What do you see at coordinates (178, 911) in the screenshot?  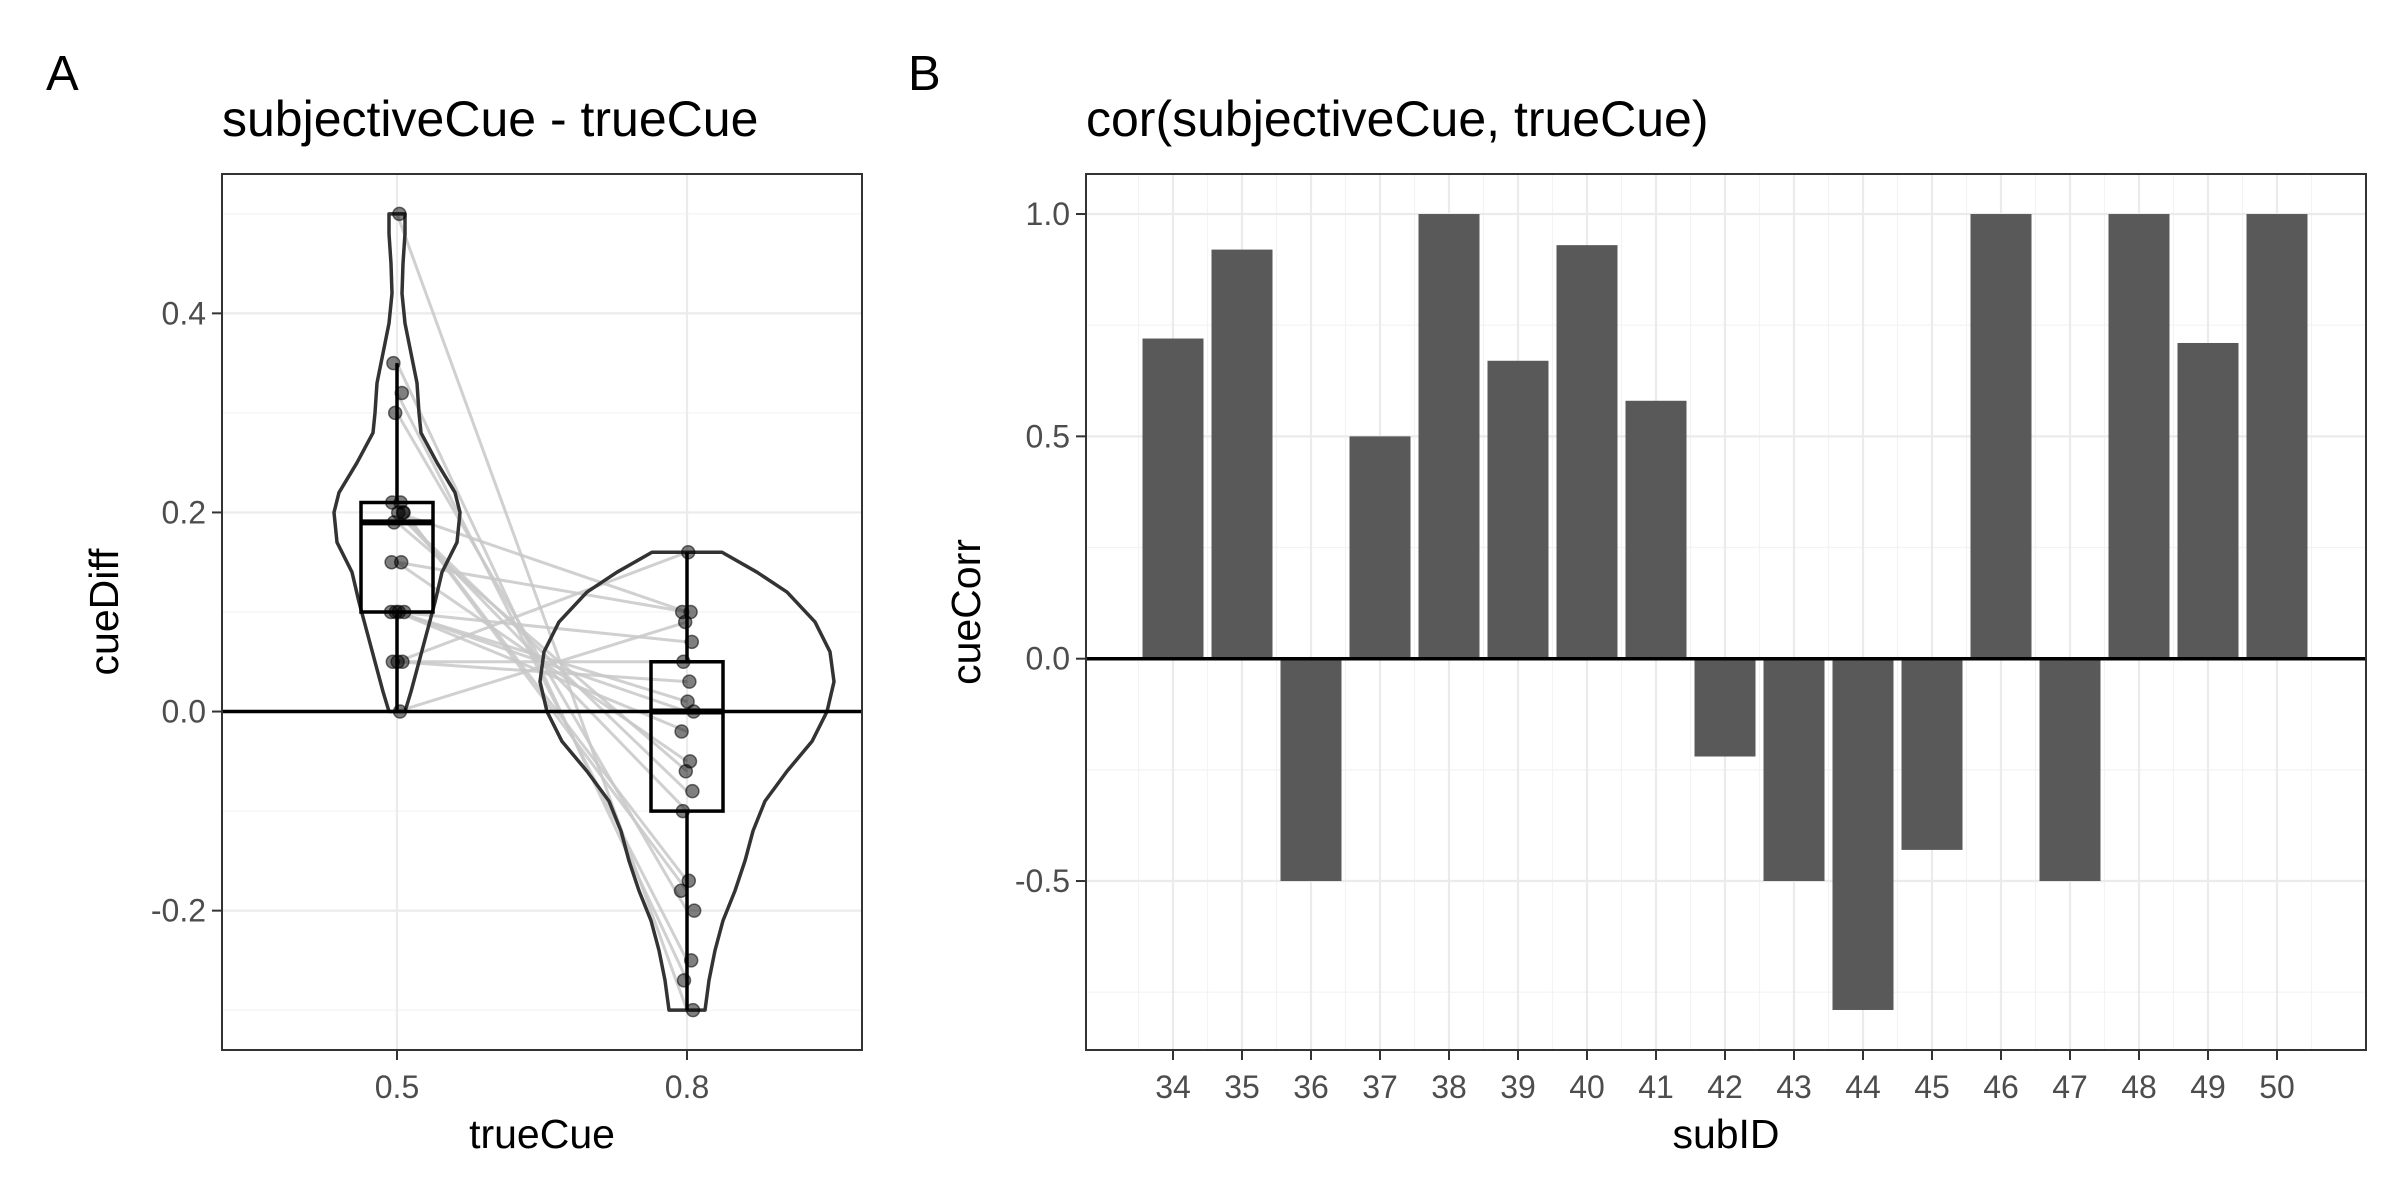 I see `y-tick-label-a: -0.2` at bounding box center [178, 911].